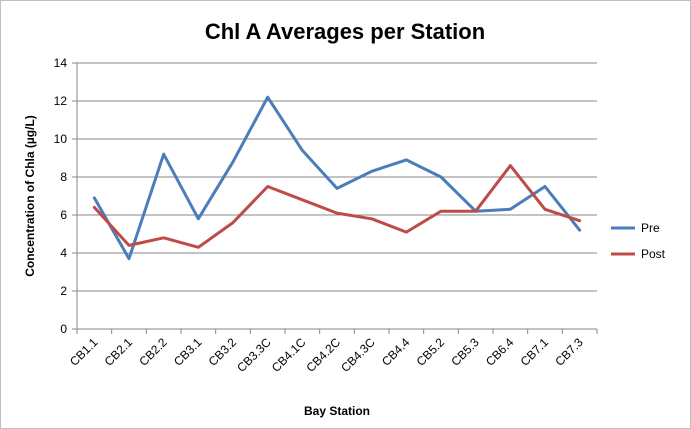  What do you see at coordinates (535, 352) in the screenshot?
I see `x-tick-label: CB7.1` at bounding box center [535, 352].